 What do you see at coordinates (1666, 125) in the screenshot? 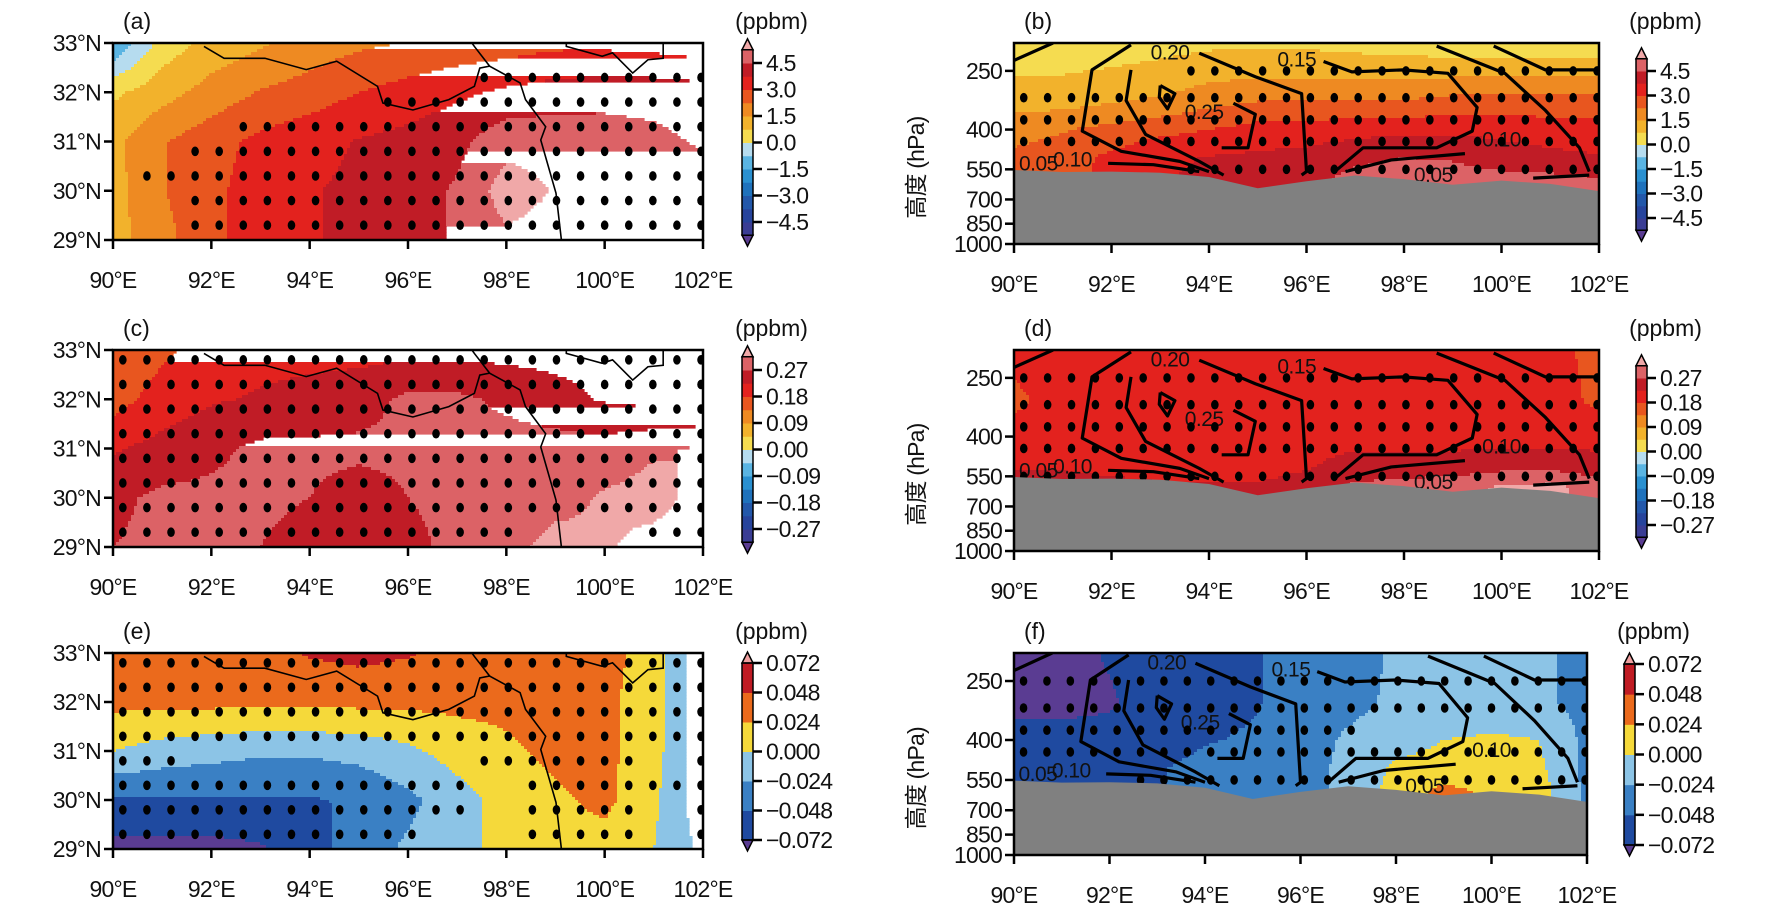
I see `colorbar: 4.53.01.50.0−1.5−3.0−4.5(ppbm)` at bounding box center [1666, 125].